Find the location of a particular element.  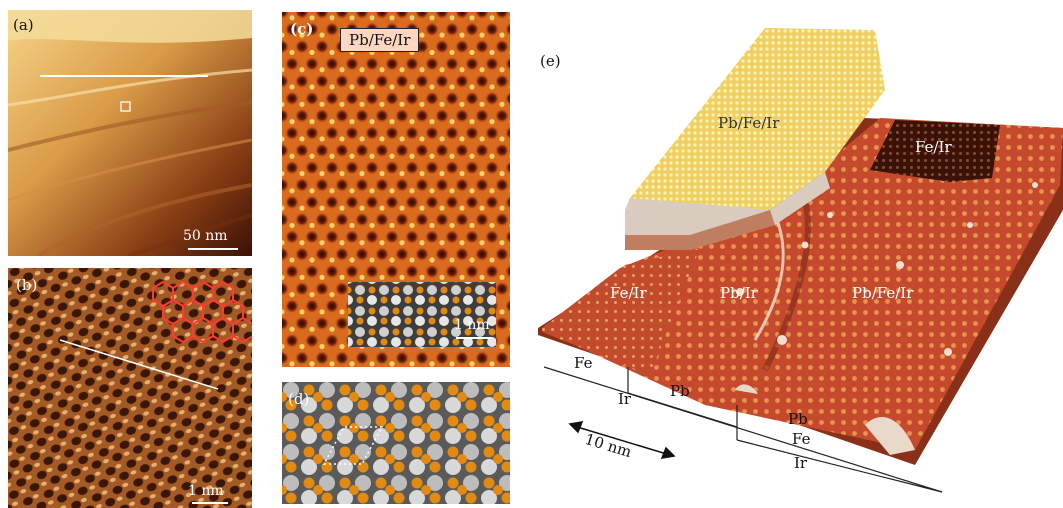

panel-b-scale-text: 1 nm is located at coordinates (206, 491).